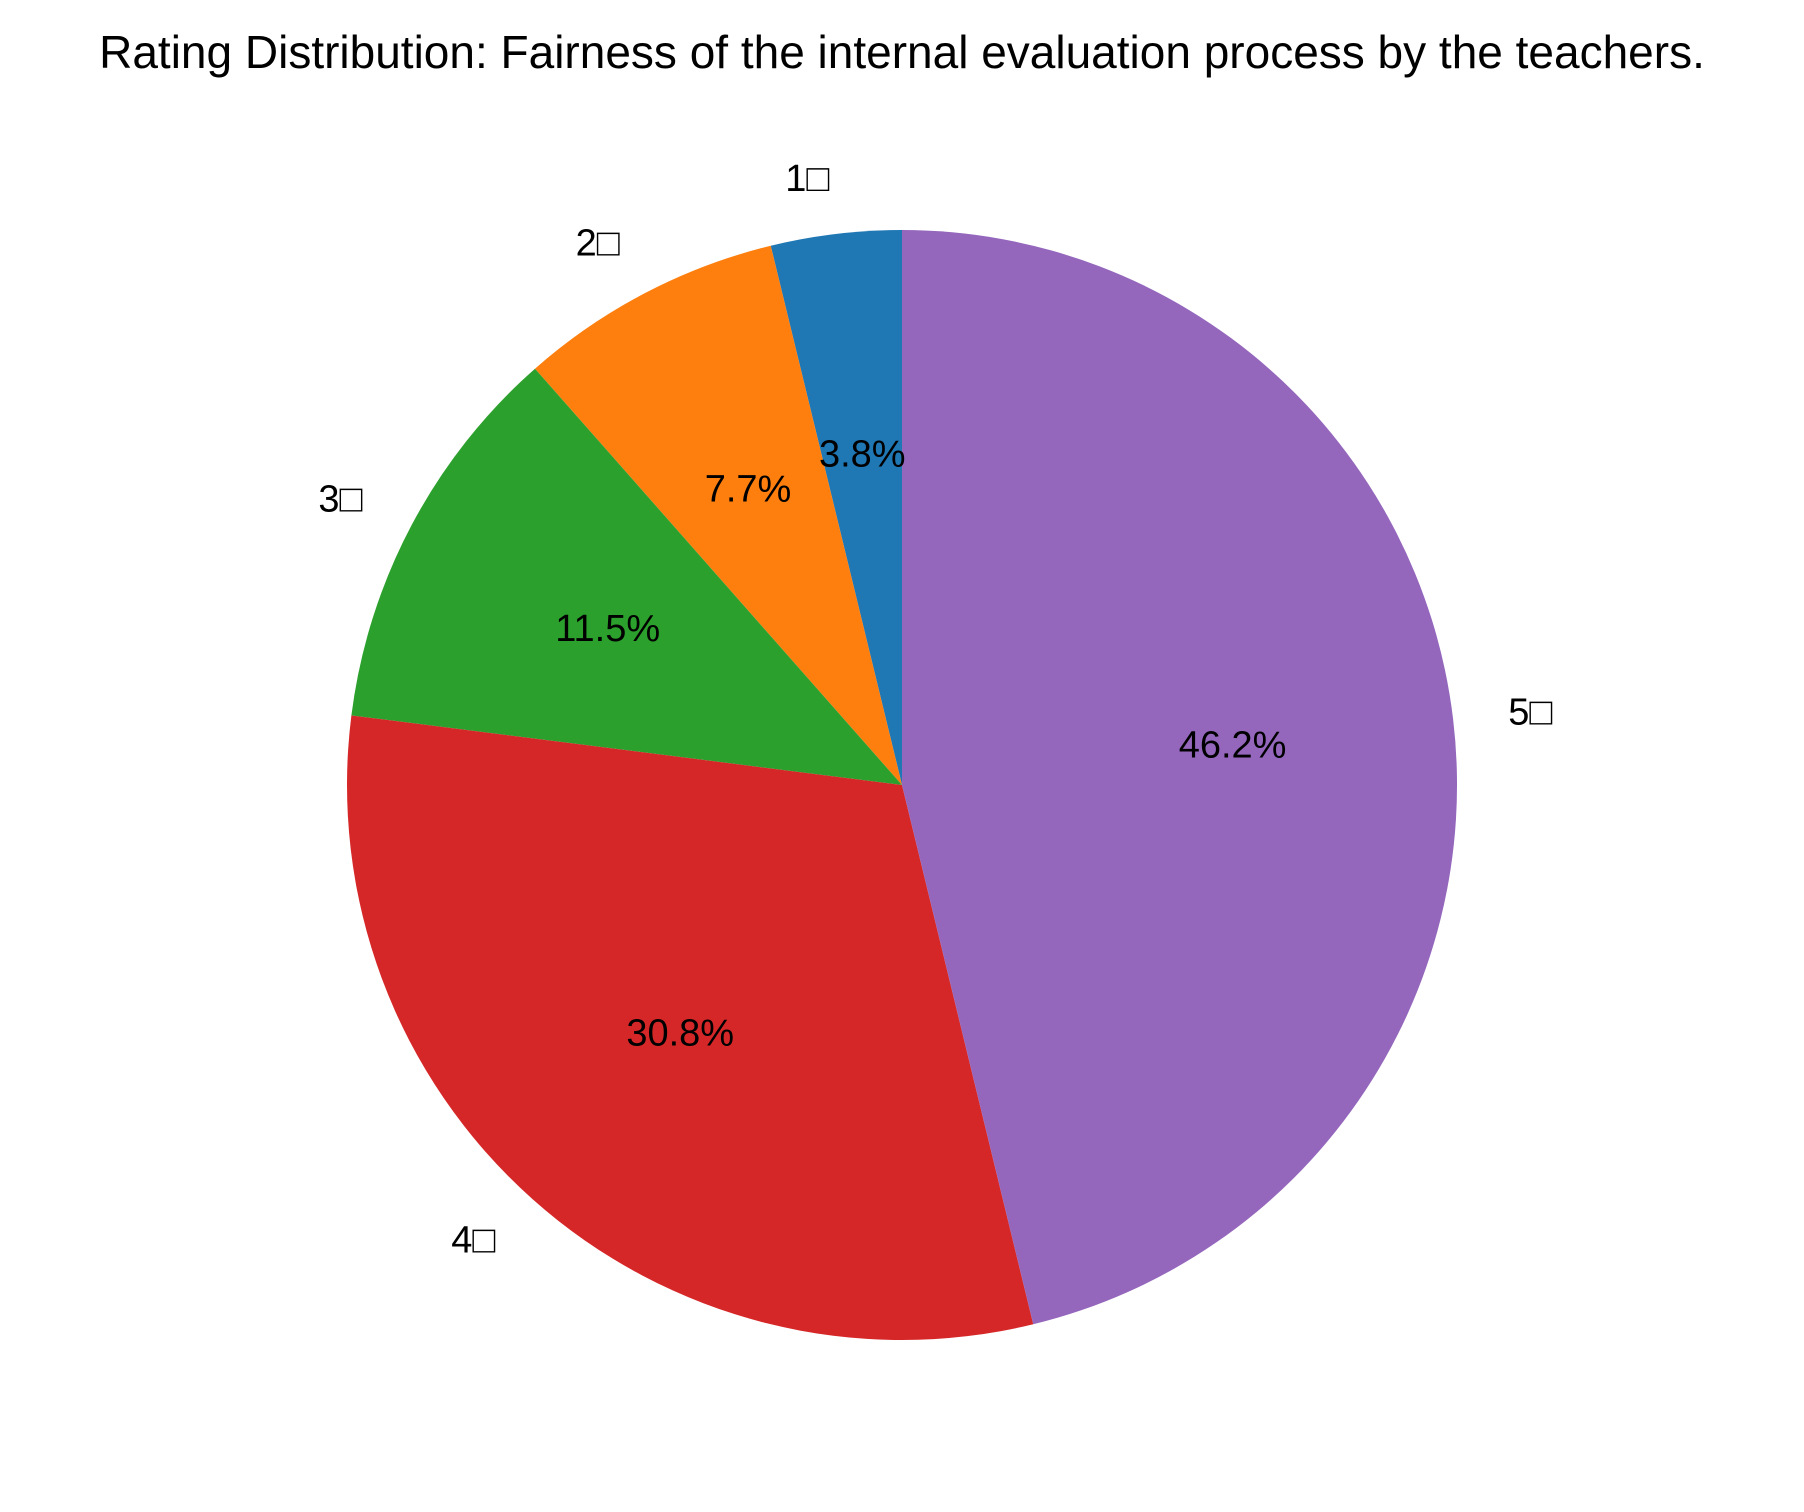  I want to click on slice-category-label: 4□, so click(473, 1240).